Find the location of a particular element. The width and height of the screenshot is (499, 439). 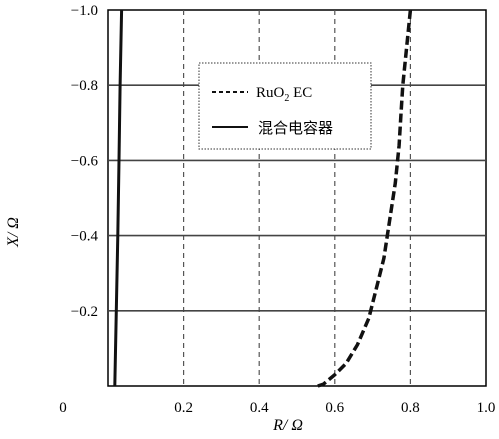

legend-label-ruo2: RuO2 EC is located at coordinates (284, 94).